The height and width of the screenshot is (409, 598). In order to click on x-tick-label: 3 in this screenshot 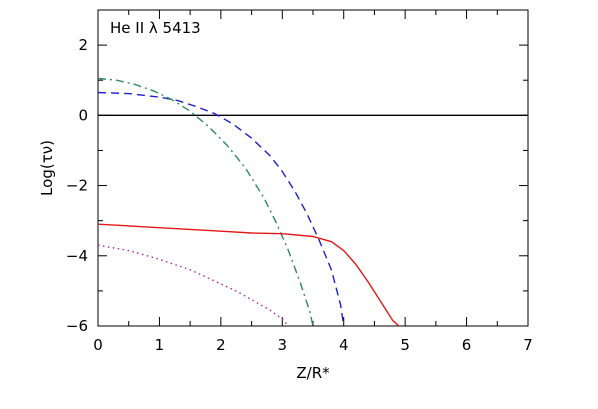, I will do `click(283, 345)`.